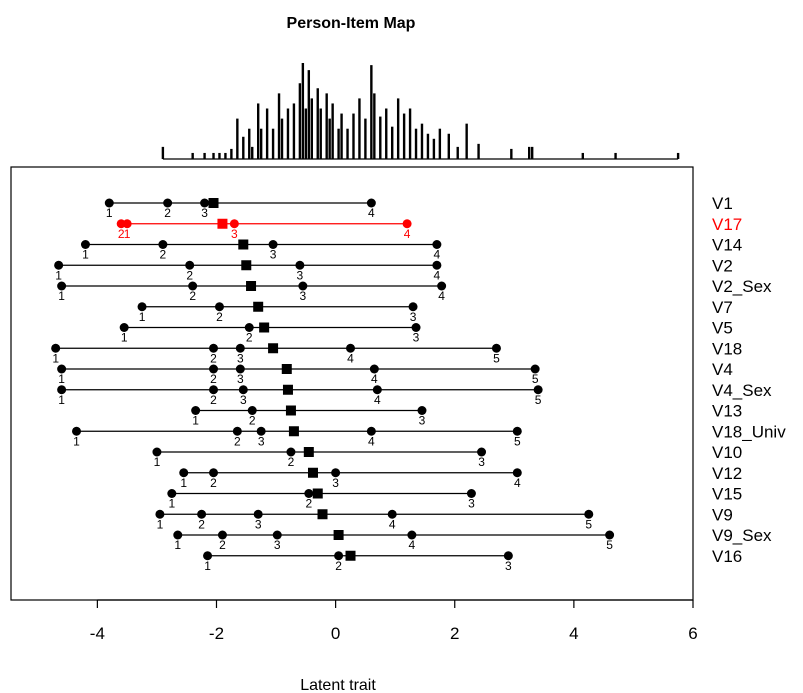  I want to click on item-V10: 1 2 3, so click(319, 458).